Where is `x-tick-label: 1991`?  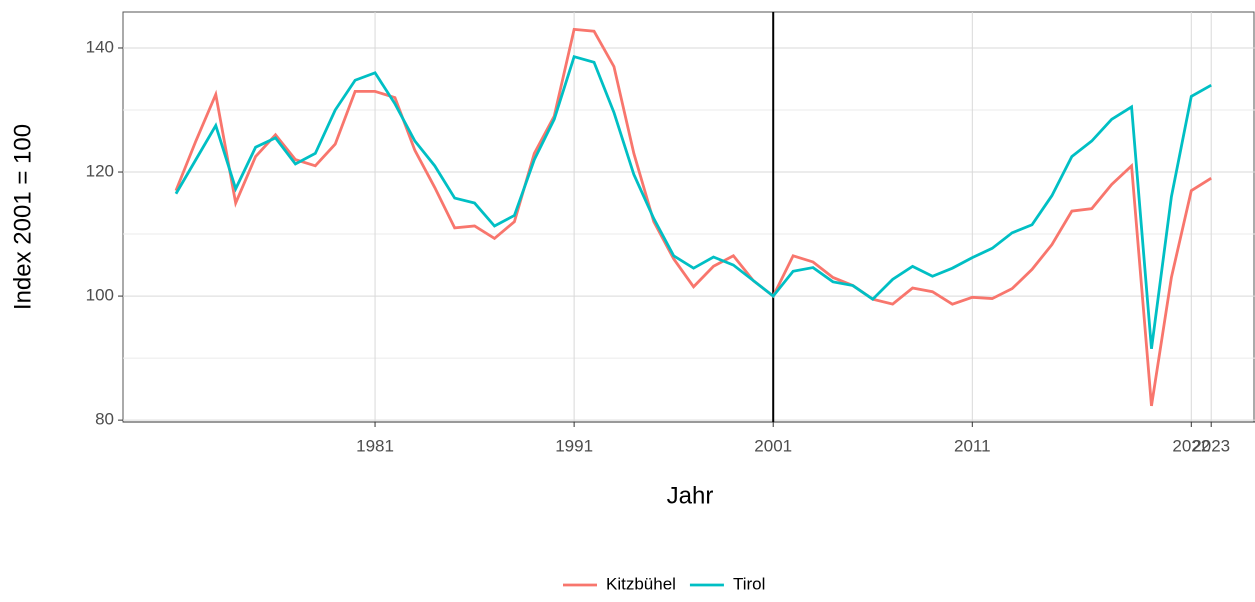 x-tick-label: 1991 is located at coordinates (574, 445).